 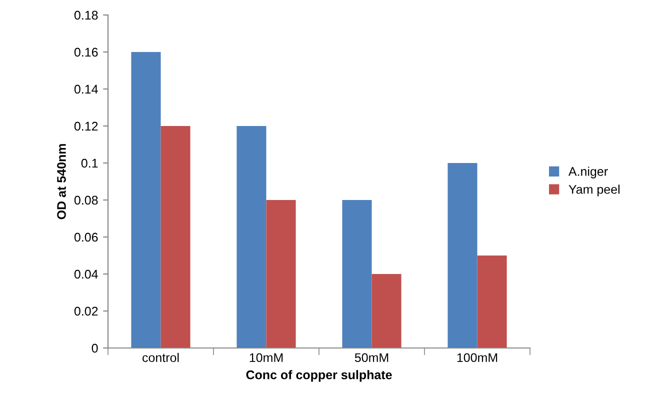 What do you see at coordinates (588, 172) in the screenshot?
I see `legend-label: A.niger` at bounding box center [588, 172].